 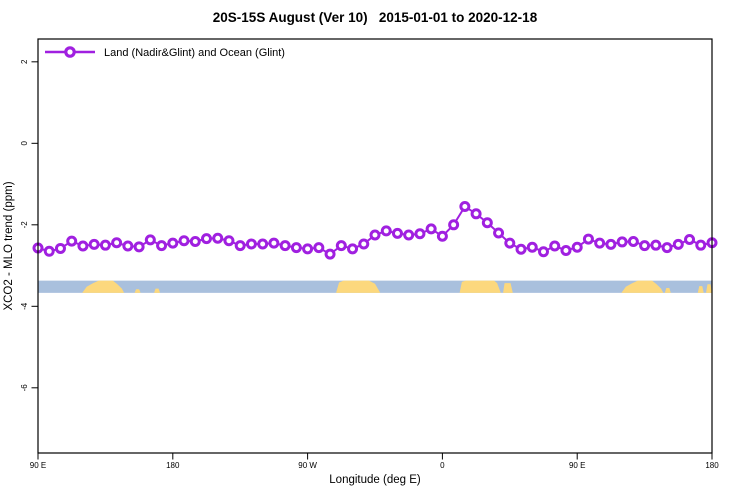 I want to click on land-patch-africa, so click(x=480, y=286).